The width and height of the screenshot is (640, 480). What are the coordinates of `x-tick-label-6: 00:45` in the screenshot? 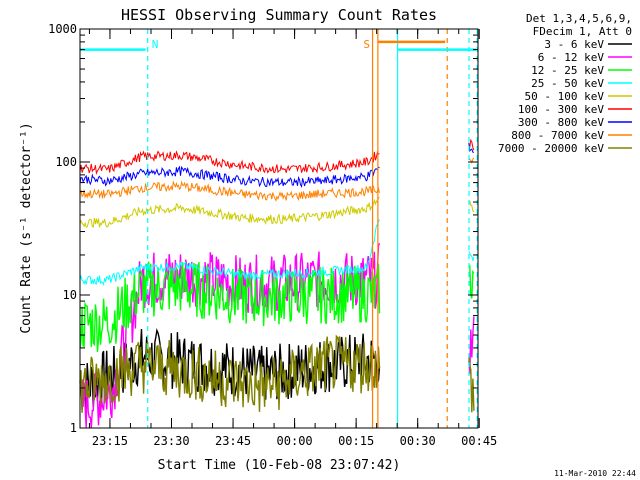 It's located at (479, 441).